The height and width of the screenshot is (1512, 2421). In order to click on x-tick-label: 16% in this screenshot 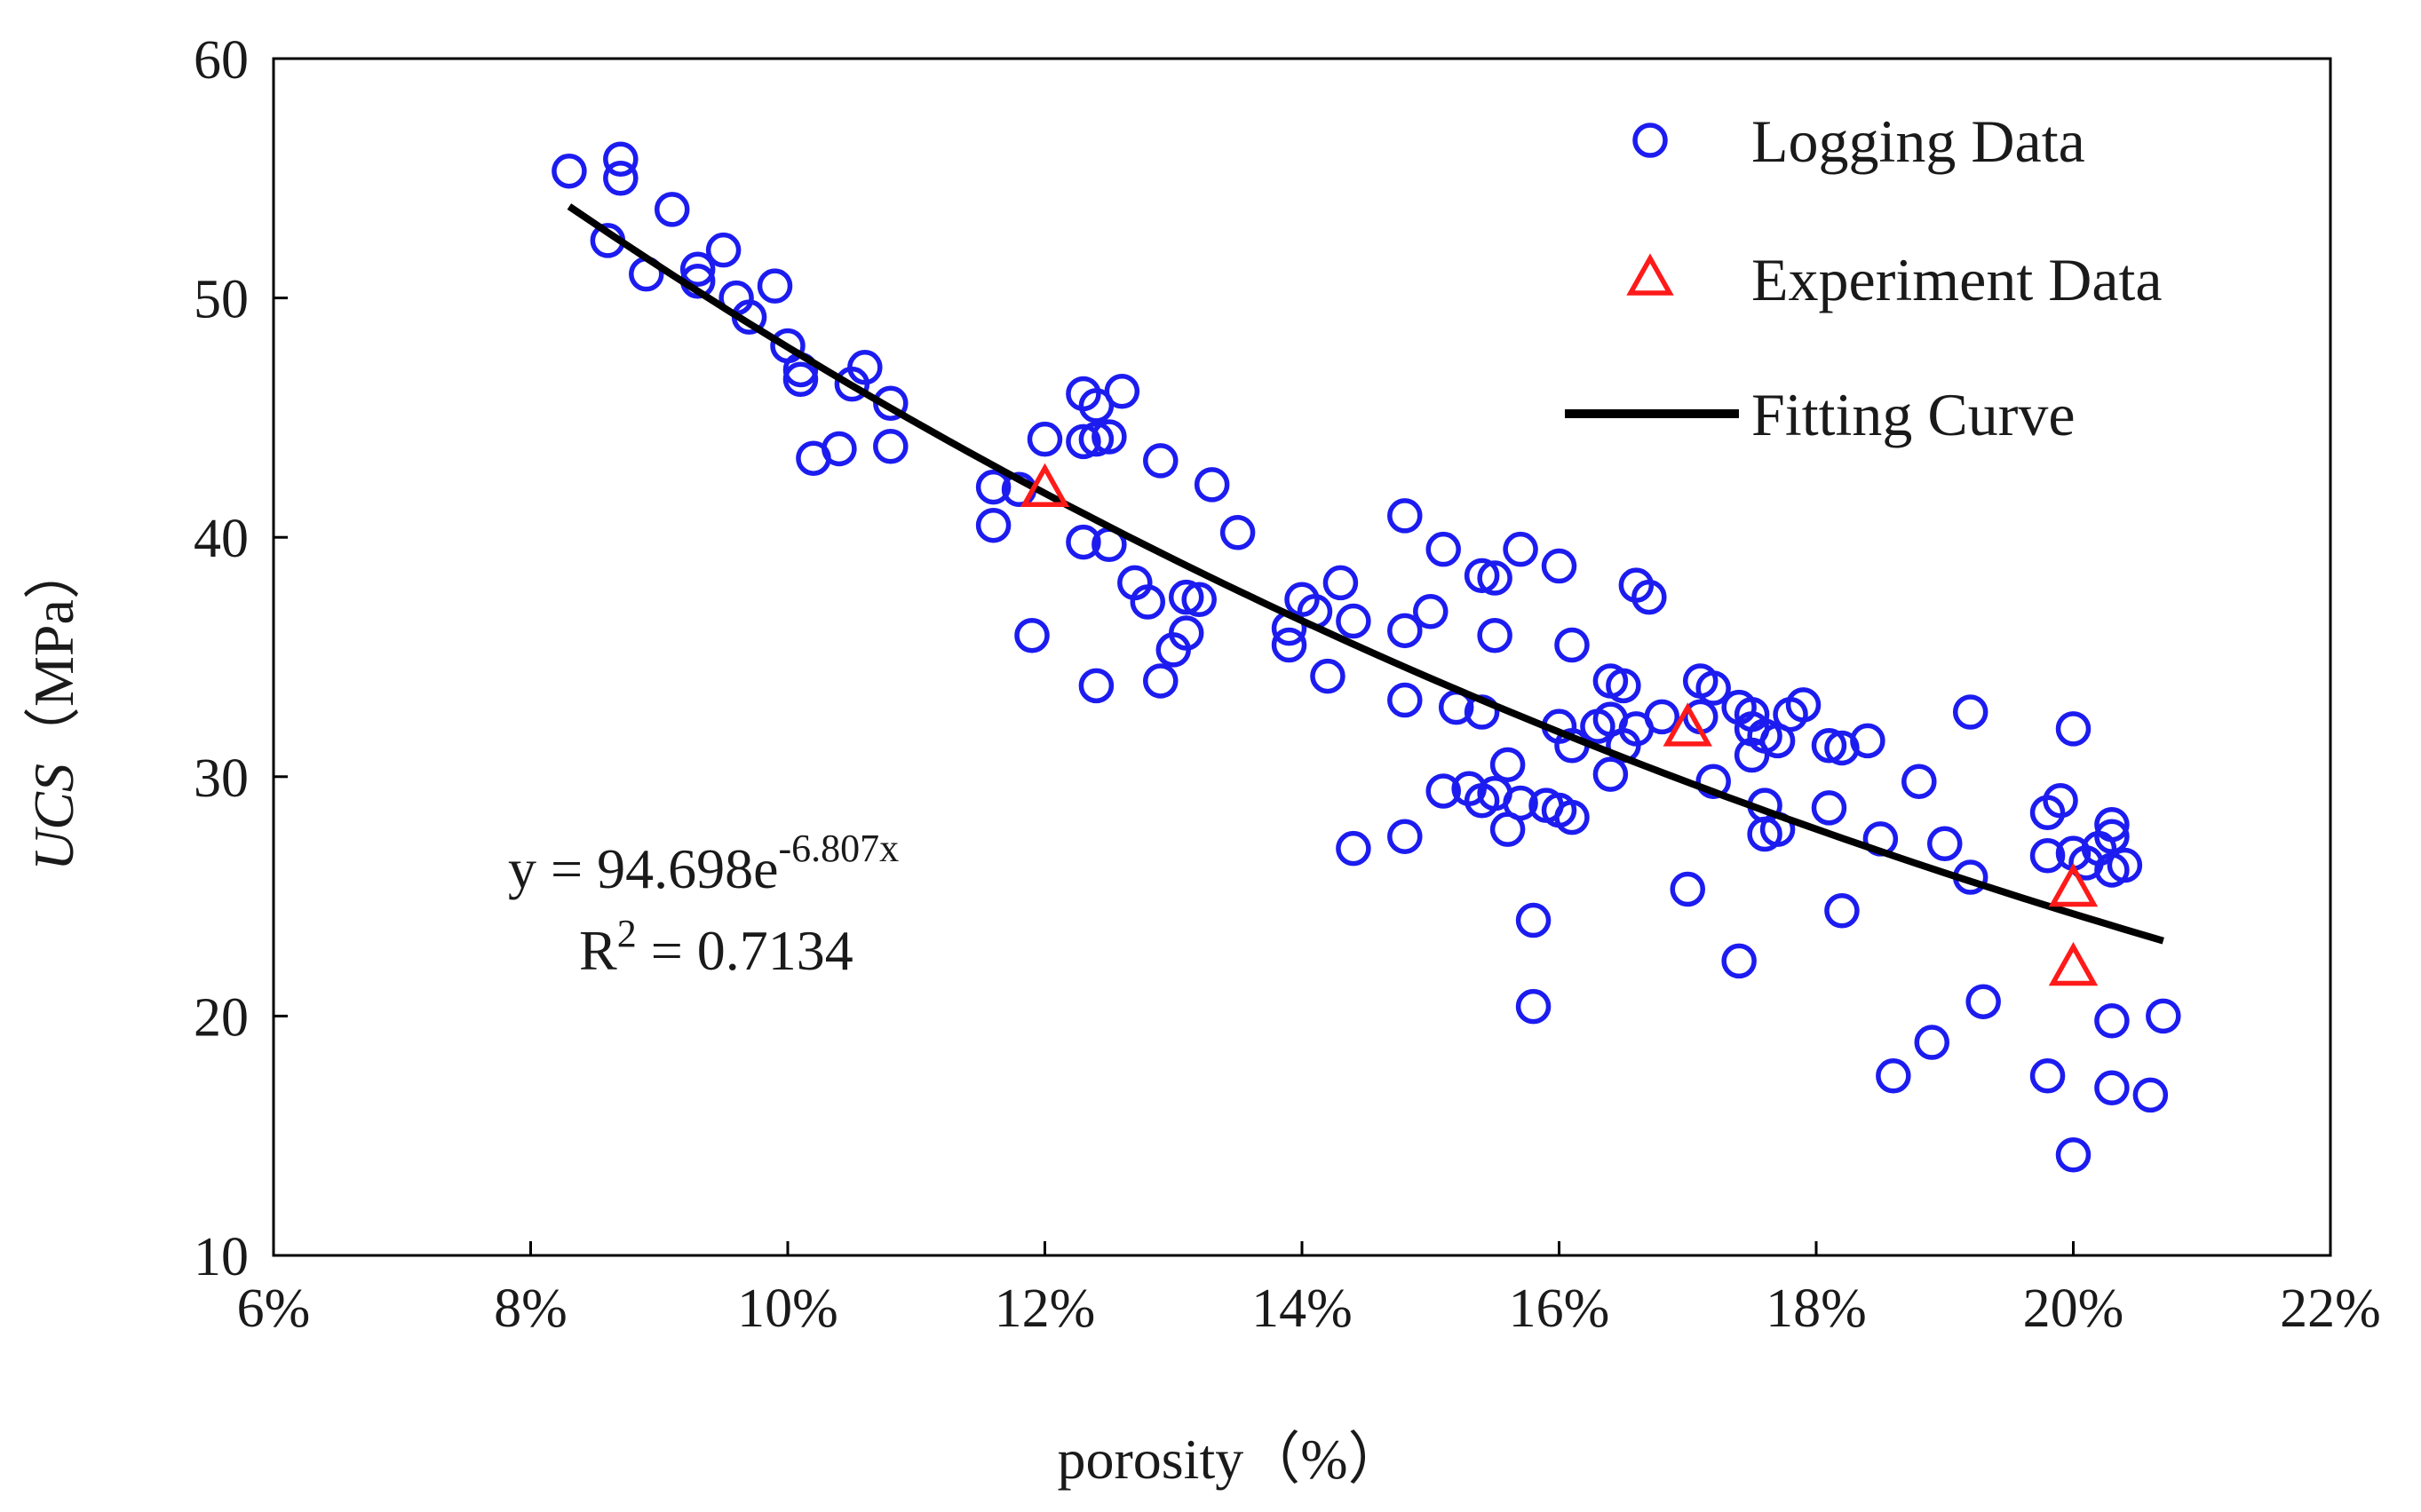, I will do `click(1560, 1308)`.